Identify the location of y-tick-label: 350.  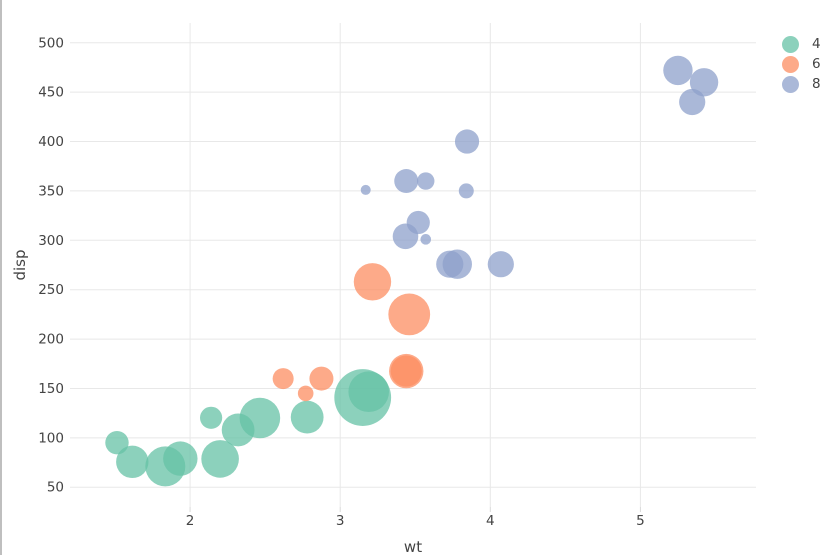
(51, 191).